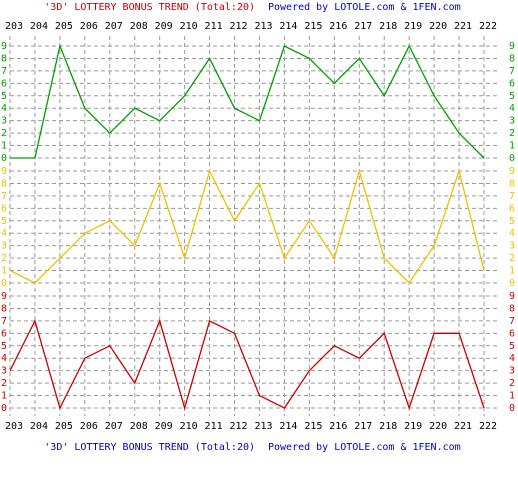 The width and height of the screenshot is (518, 500). What do you see at coordinates (488, 426) in the screenshot?
I see `x-tick-label: 222` at bounding box center [488, 426].